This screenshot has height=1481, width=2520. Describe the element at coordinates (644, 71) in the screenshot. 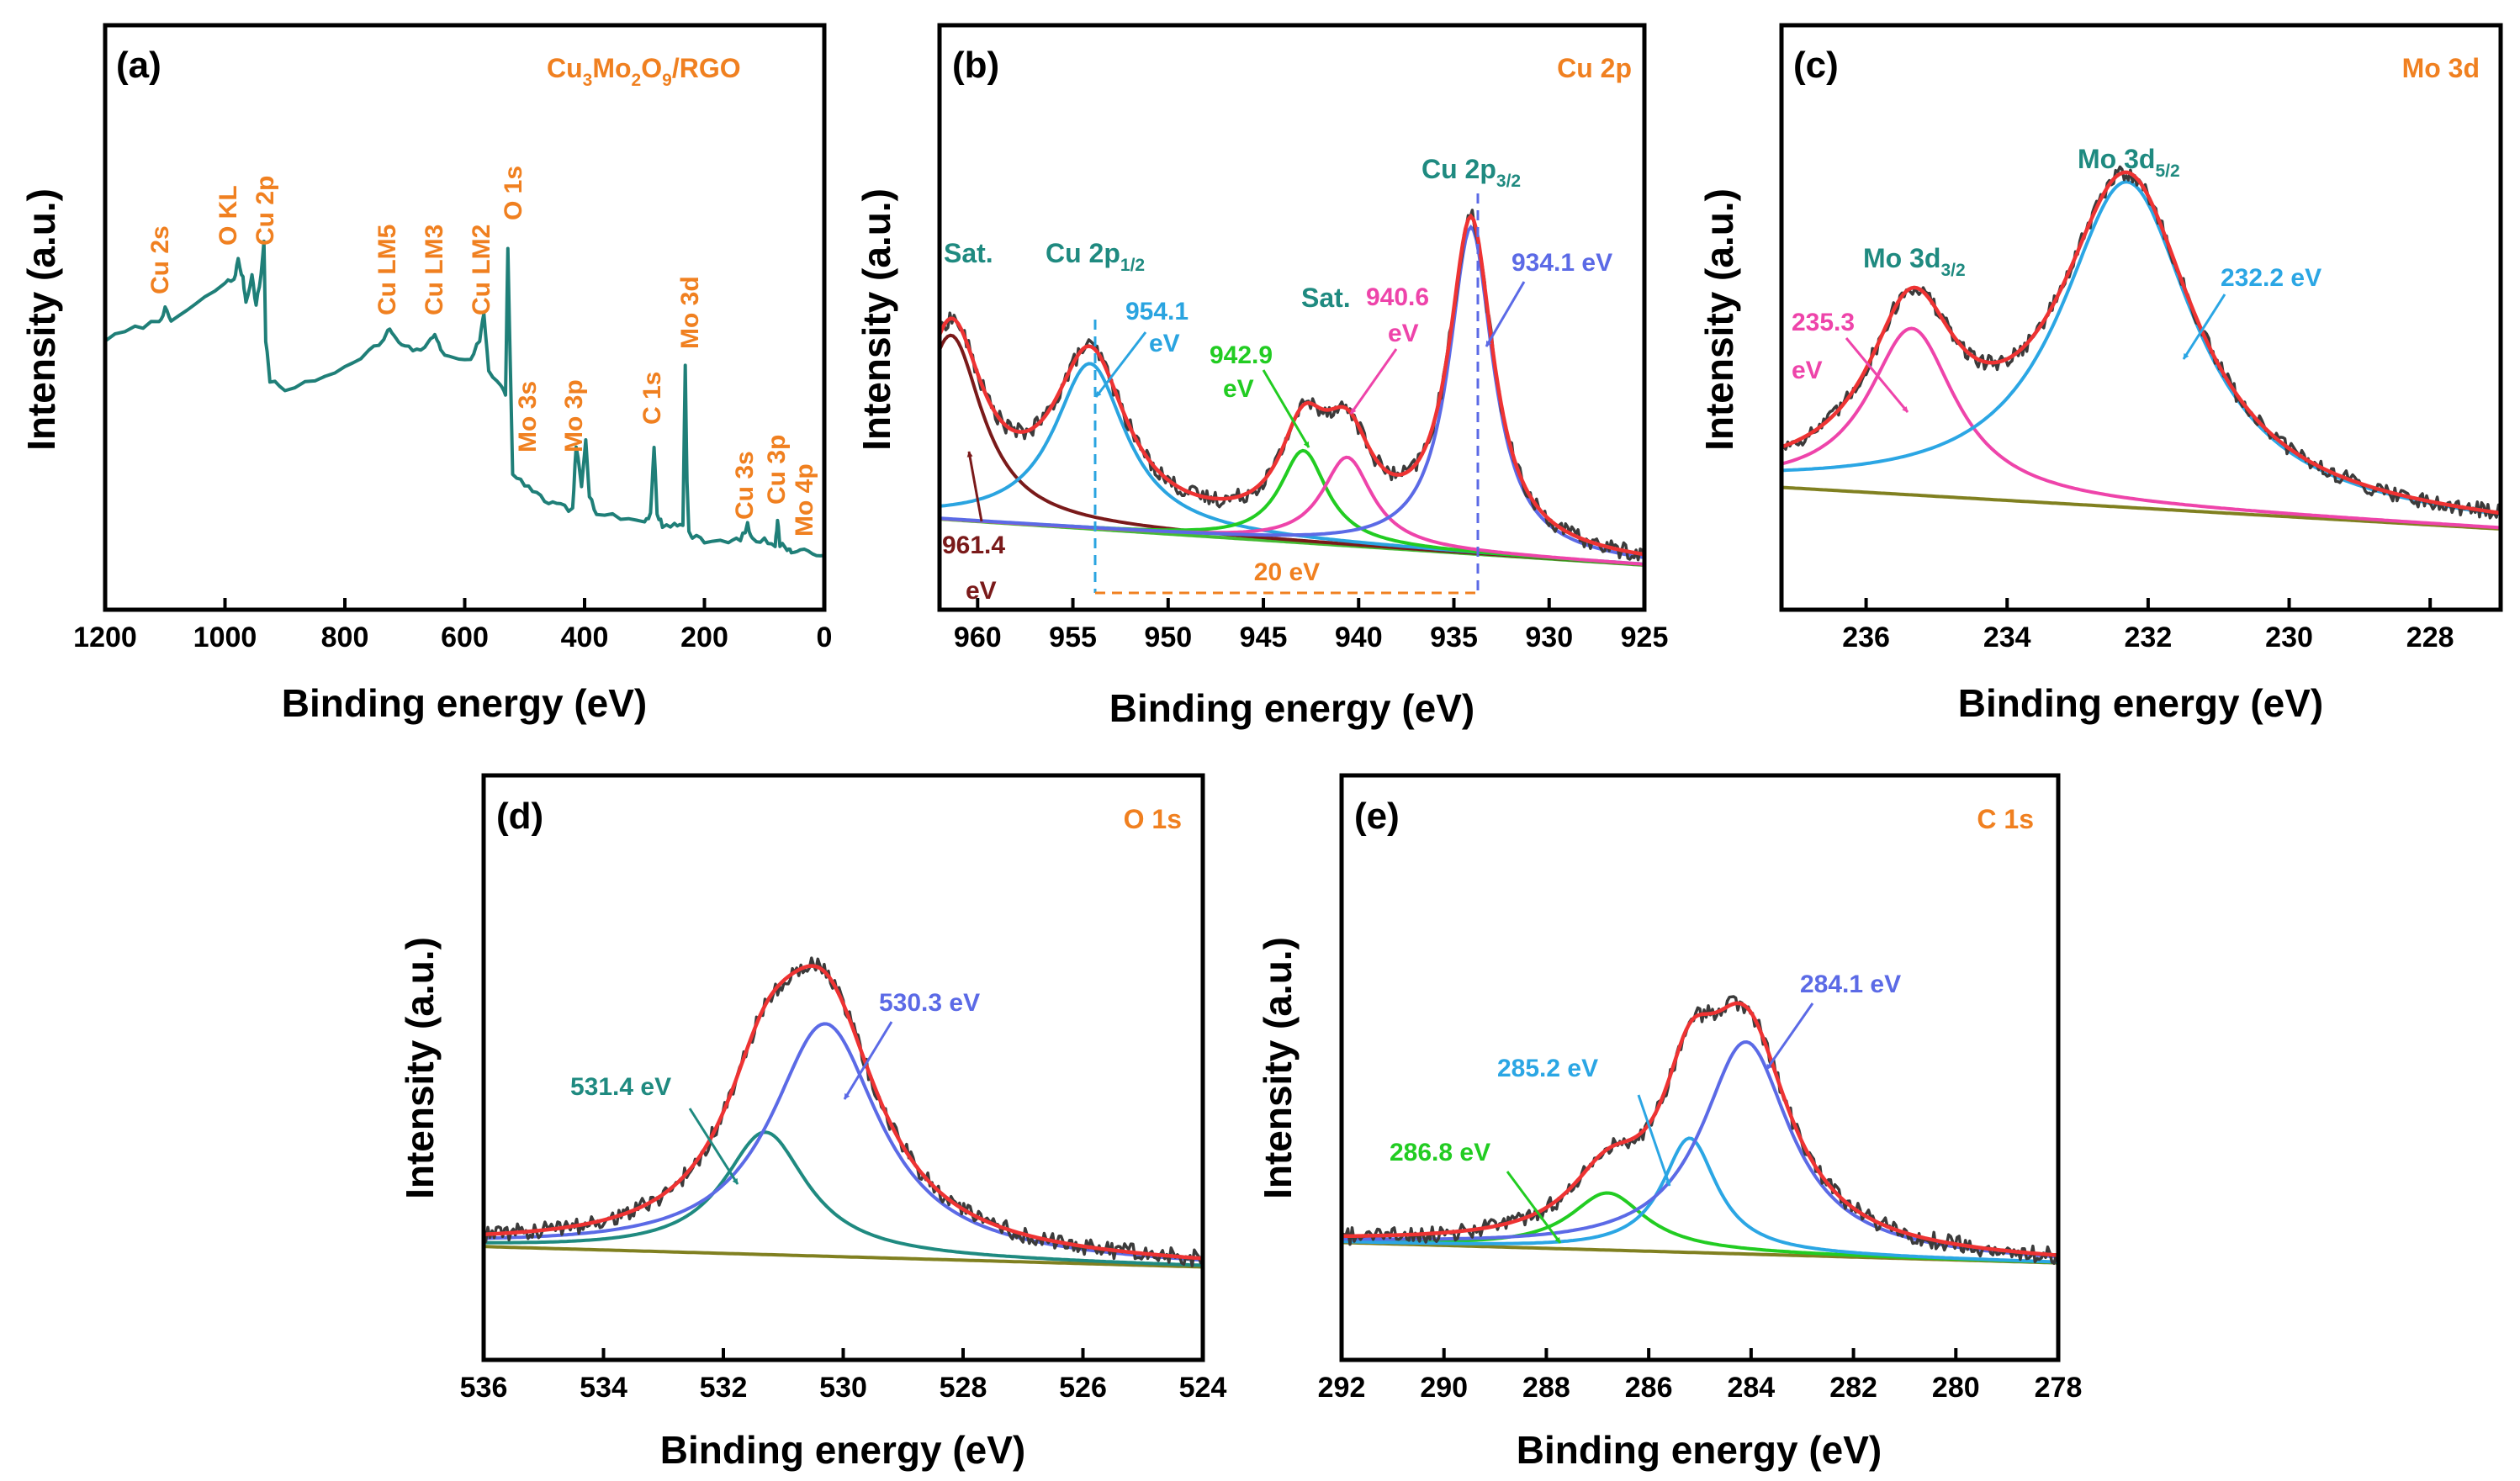

I see `panel-a-title: Cu3Mo2O9/RGO` at that location.